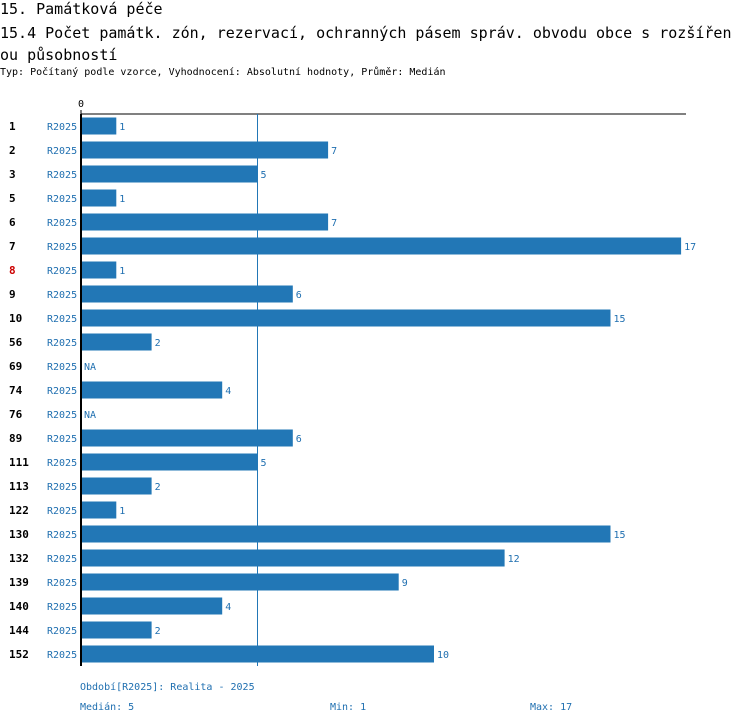  Describe the element at coordinates (19, 606) in the screenshot. I see `category-label: 140` at that location.